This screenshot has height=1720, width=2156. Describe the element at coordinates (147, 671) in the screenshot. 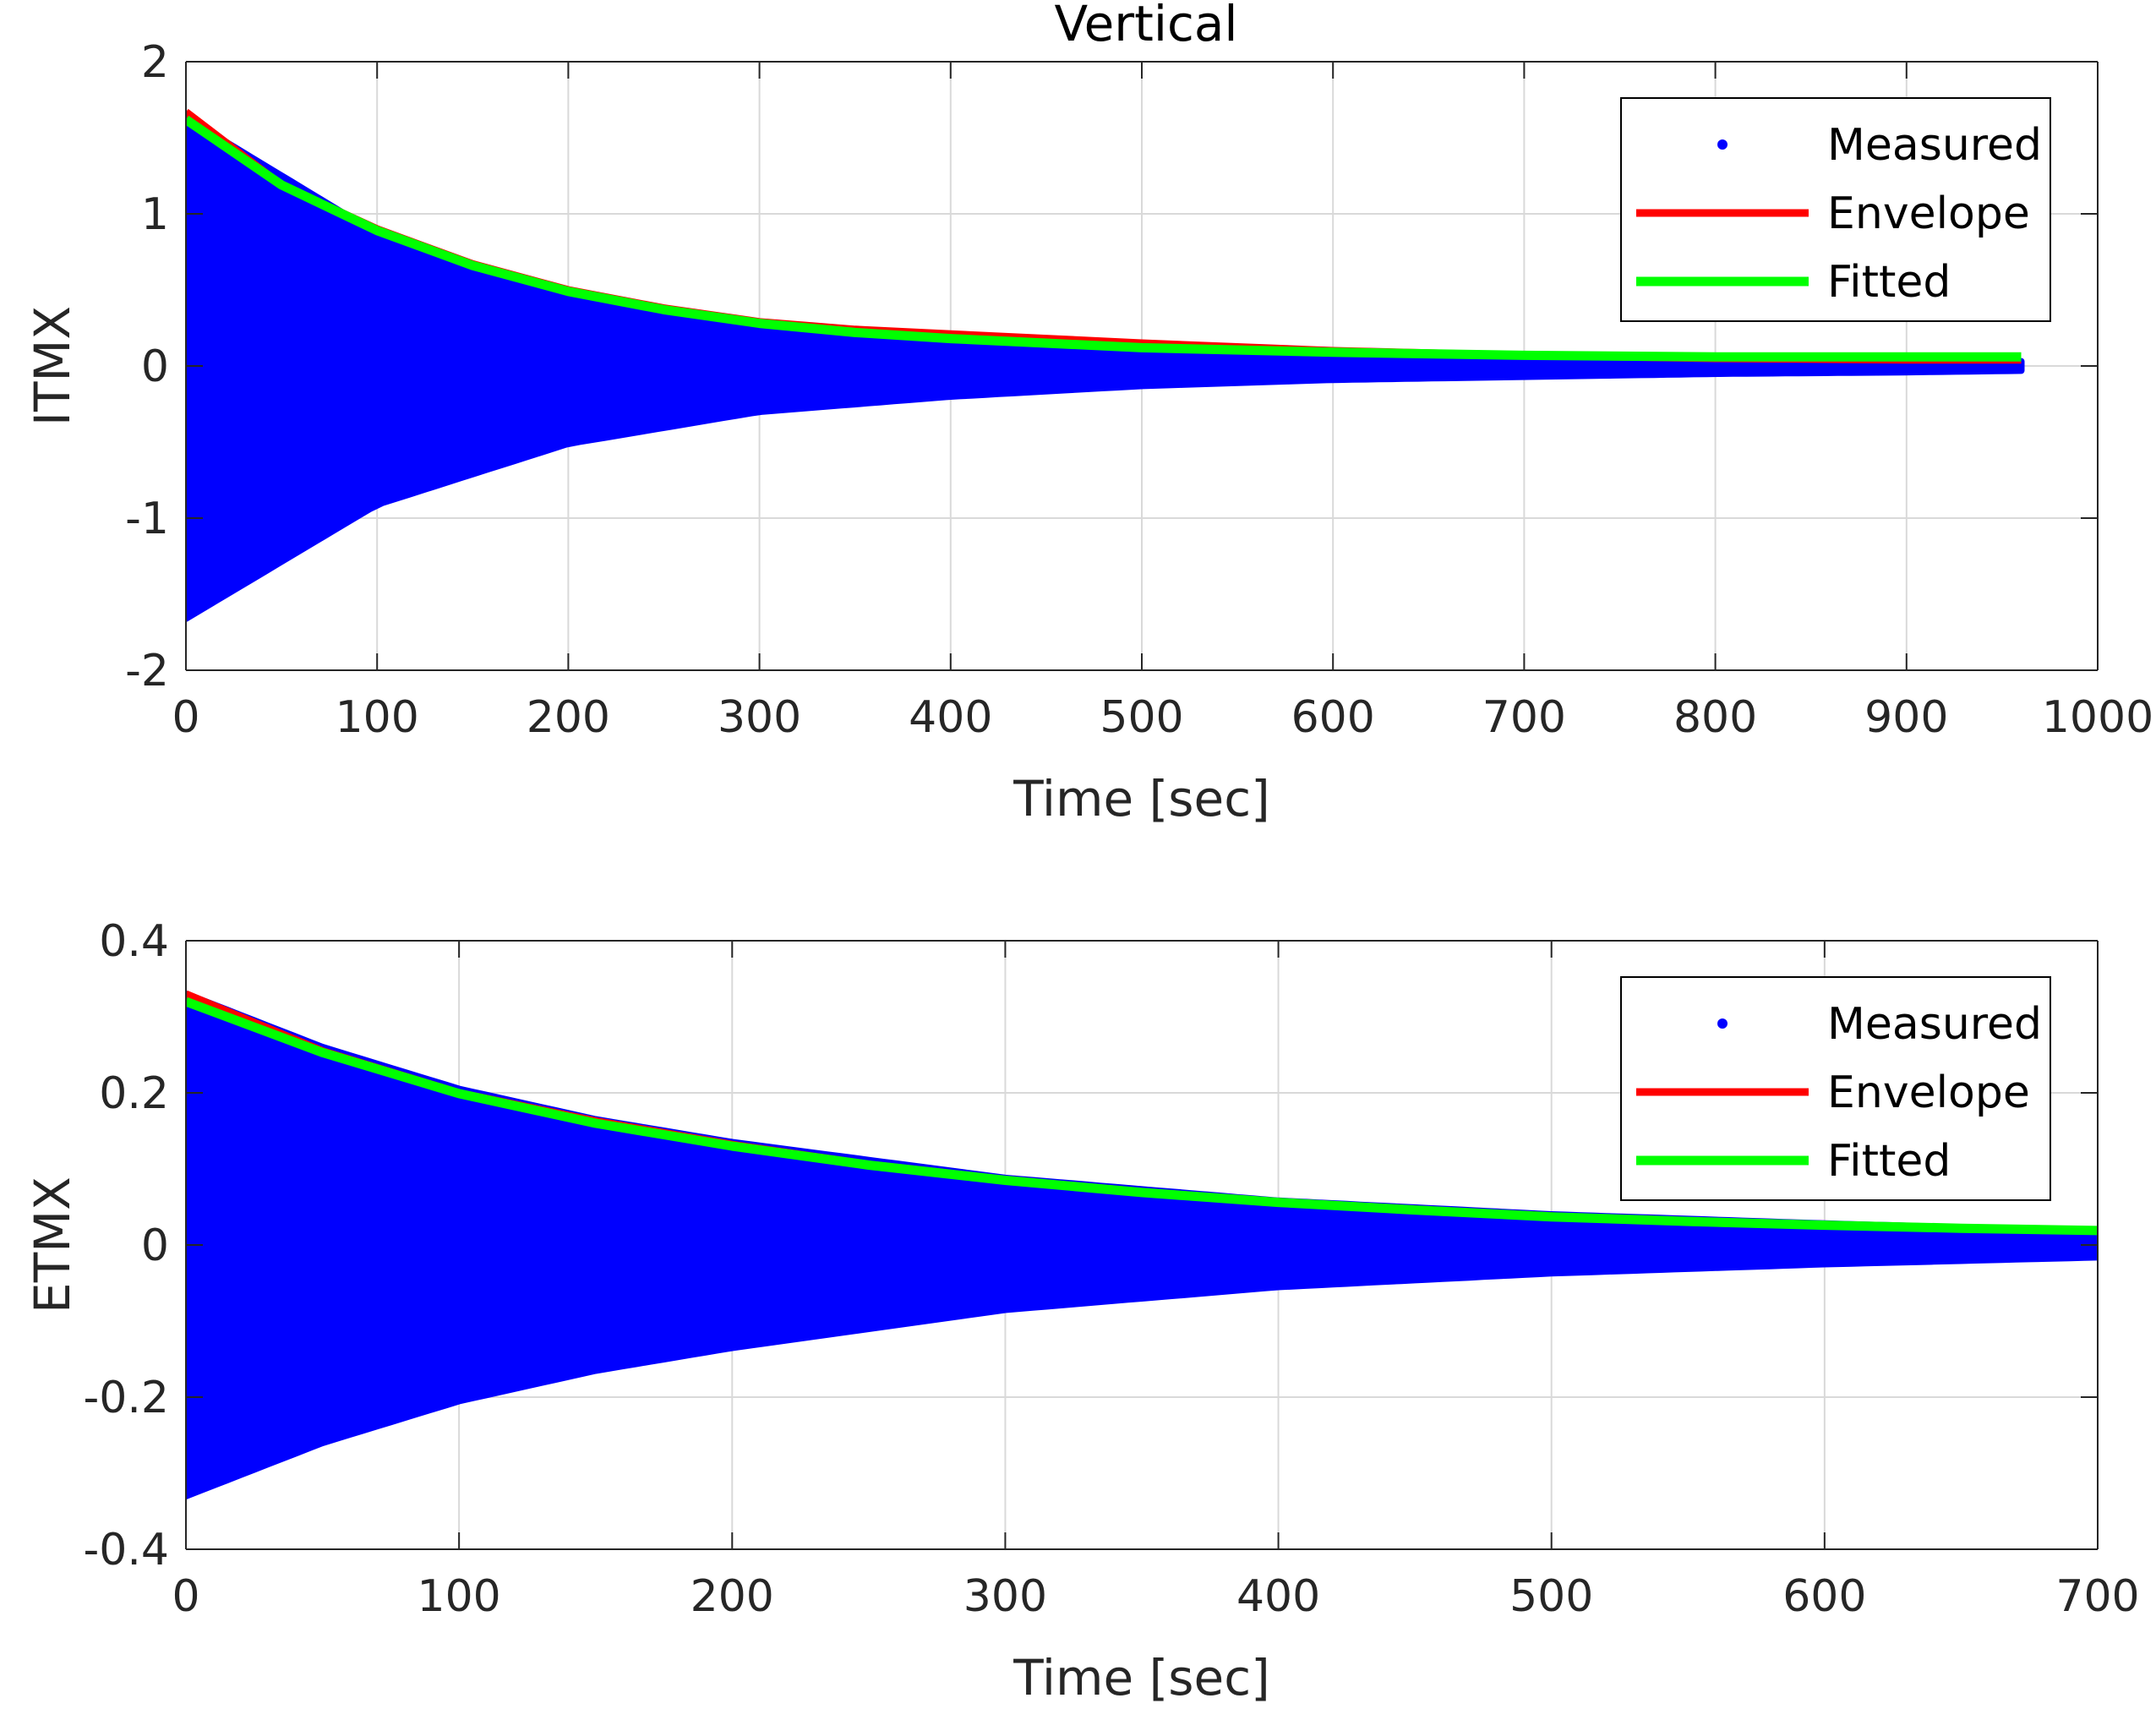

I see `y-tick-label: -2` at that location.